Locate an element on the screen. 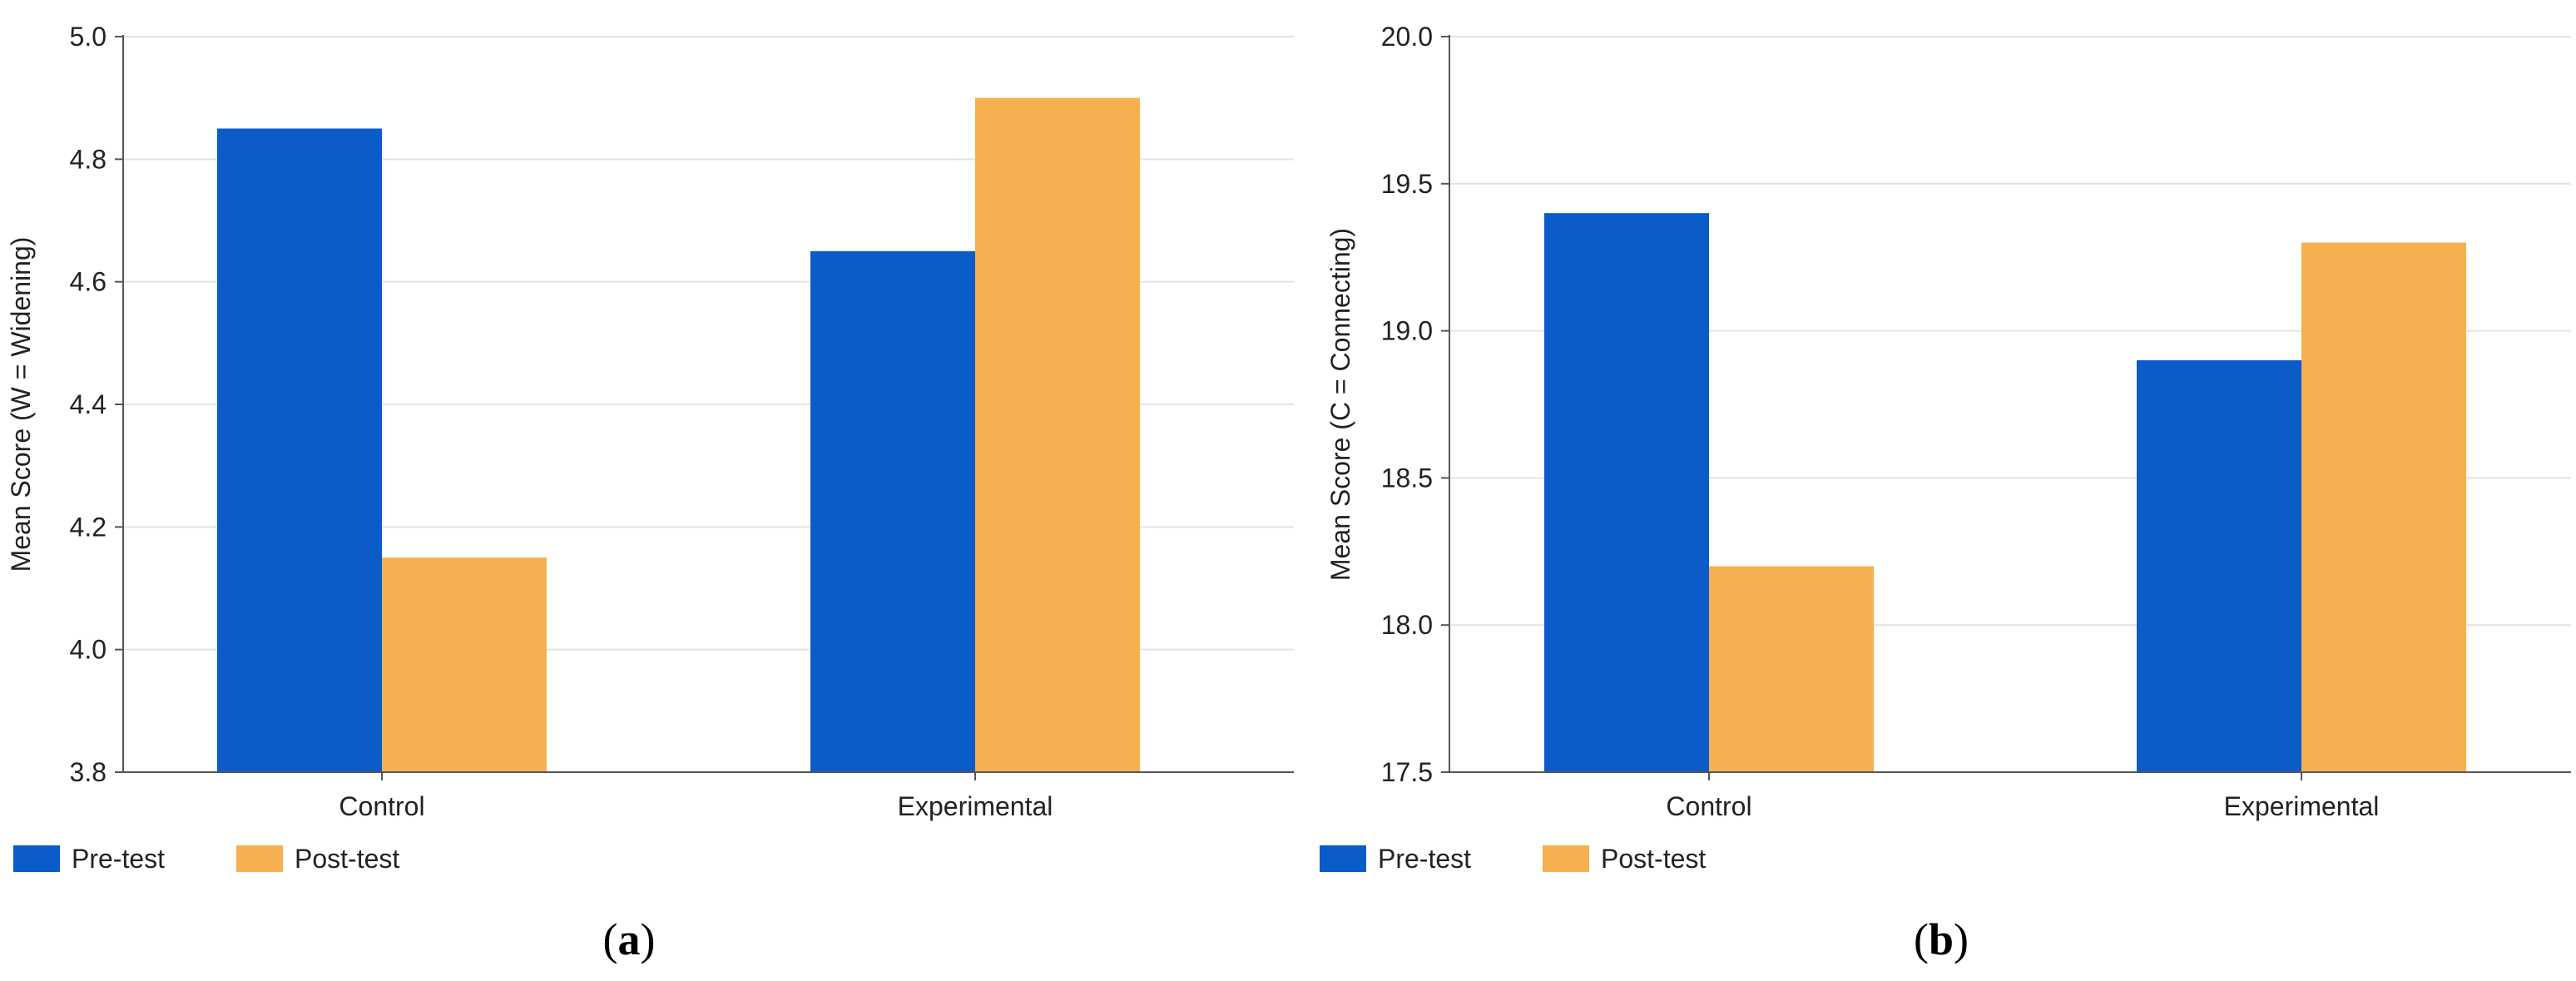  panel-letter: a is located at coordinates (629, 939).